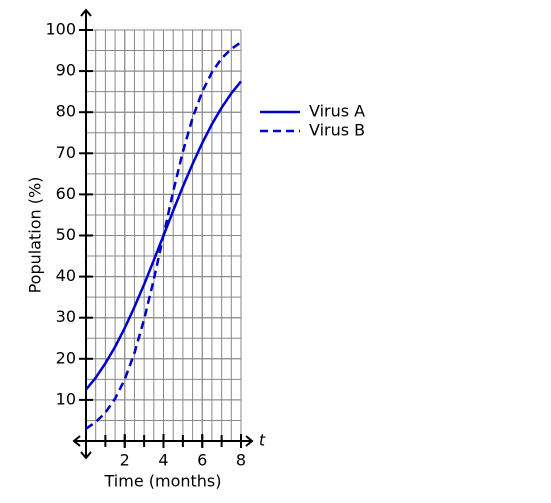 The width and height of the screenshot is (551, 503). I want to click on y-tick-label: 70, so click(66, 152).